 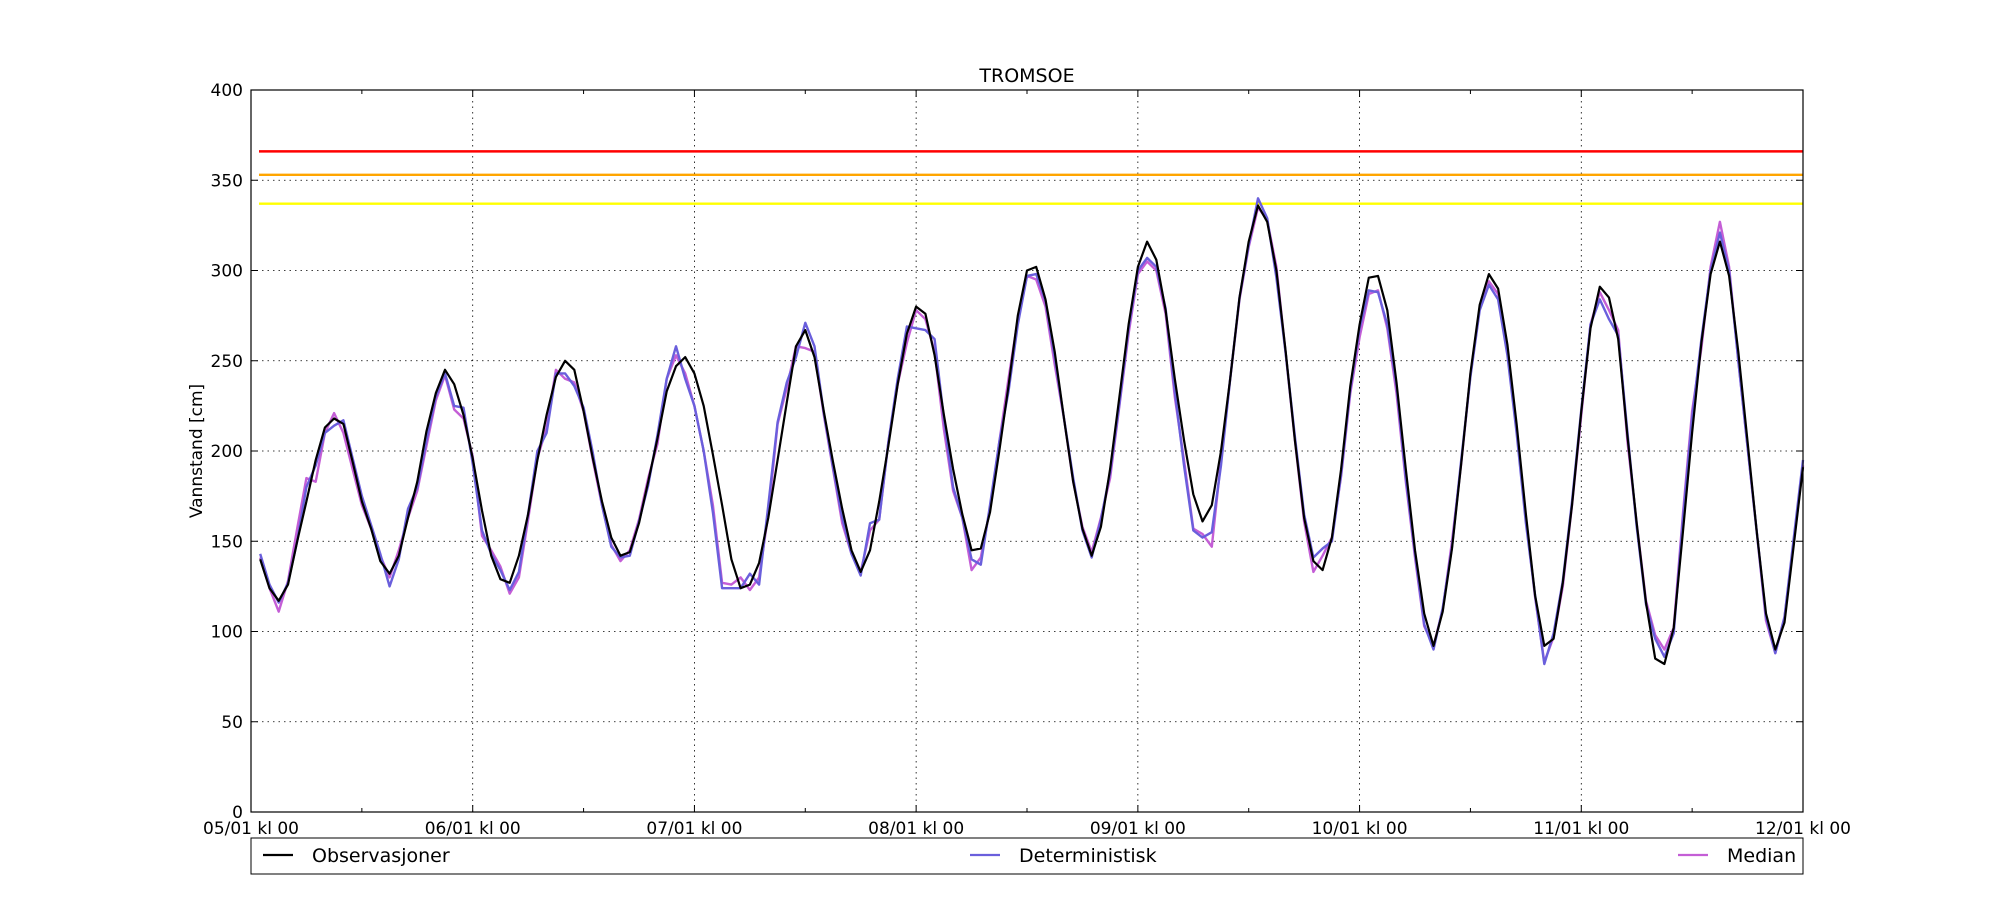 I want to click on legend-label-deterministisk: Deterministisk, so click(x=1088, y=856).